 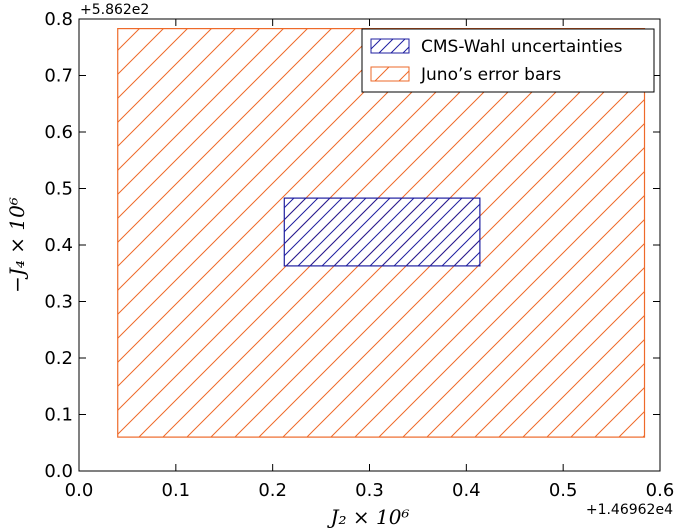 I want to click on y-tick-label: 0.7, so click(x=58, y=76).